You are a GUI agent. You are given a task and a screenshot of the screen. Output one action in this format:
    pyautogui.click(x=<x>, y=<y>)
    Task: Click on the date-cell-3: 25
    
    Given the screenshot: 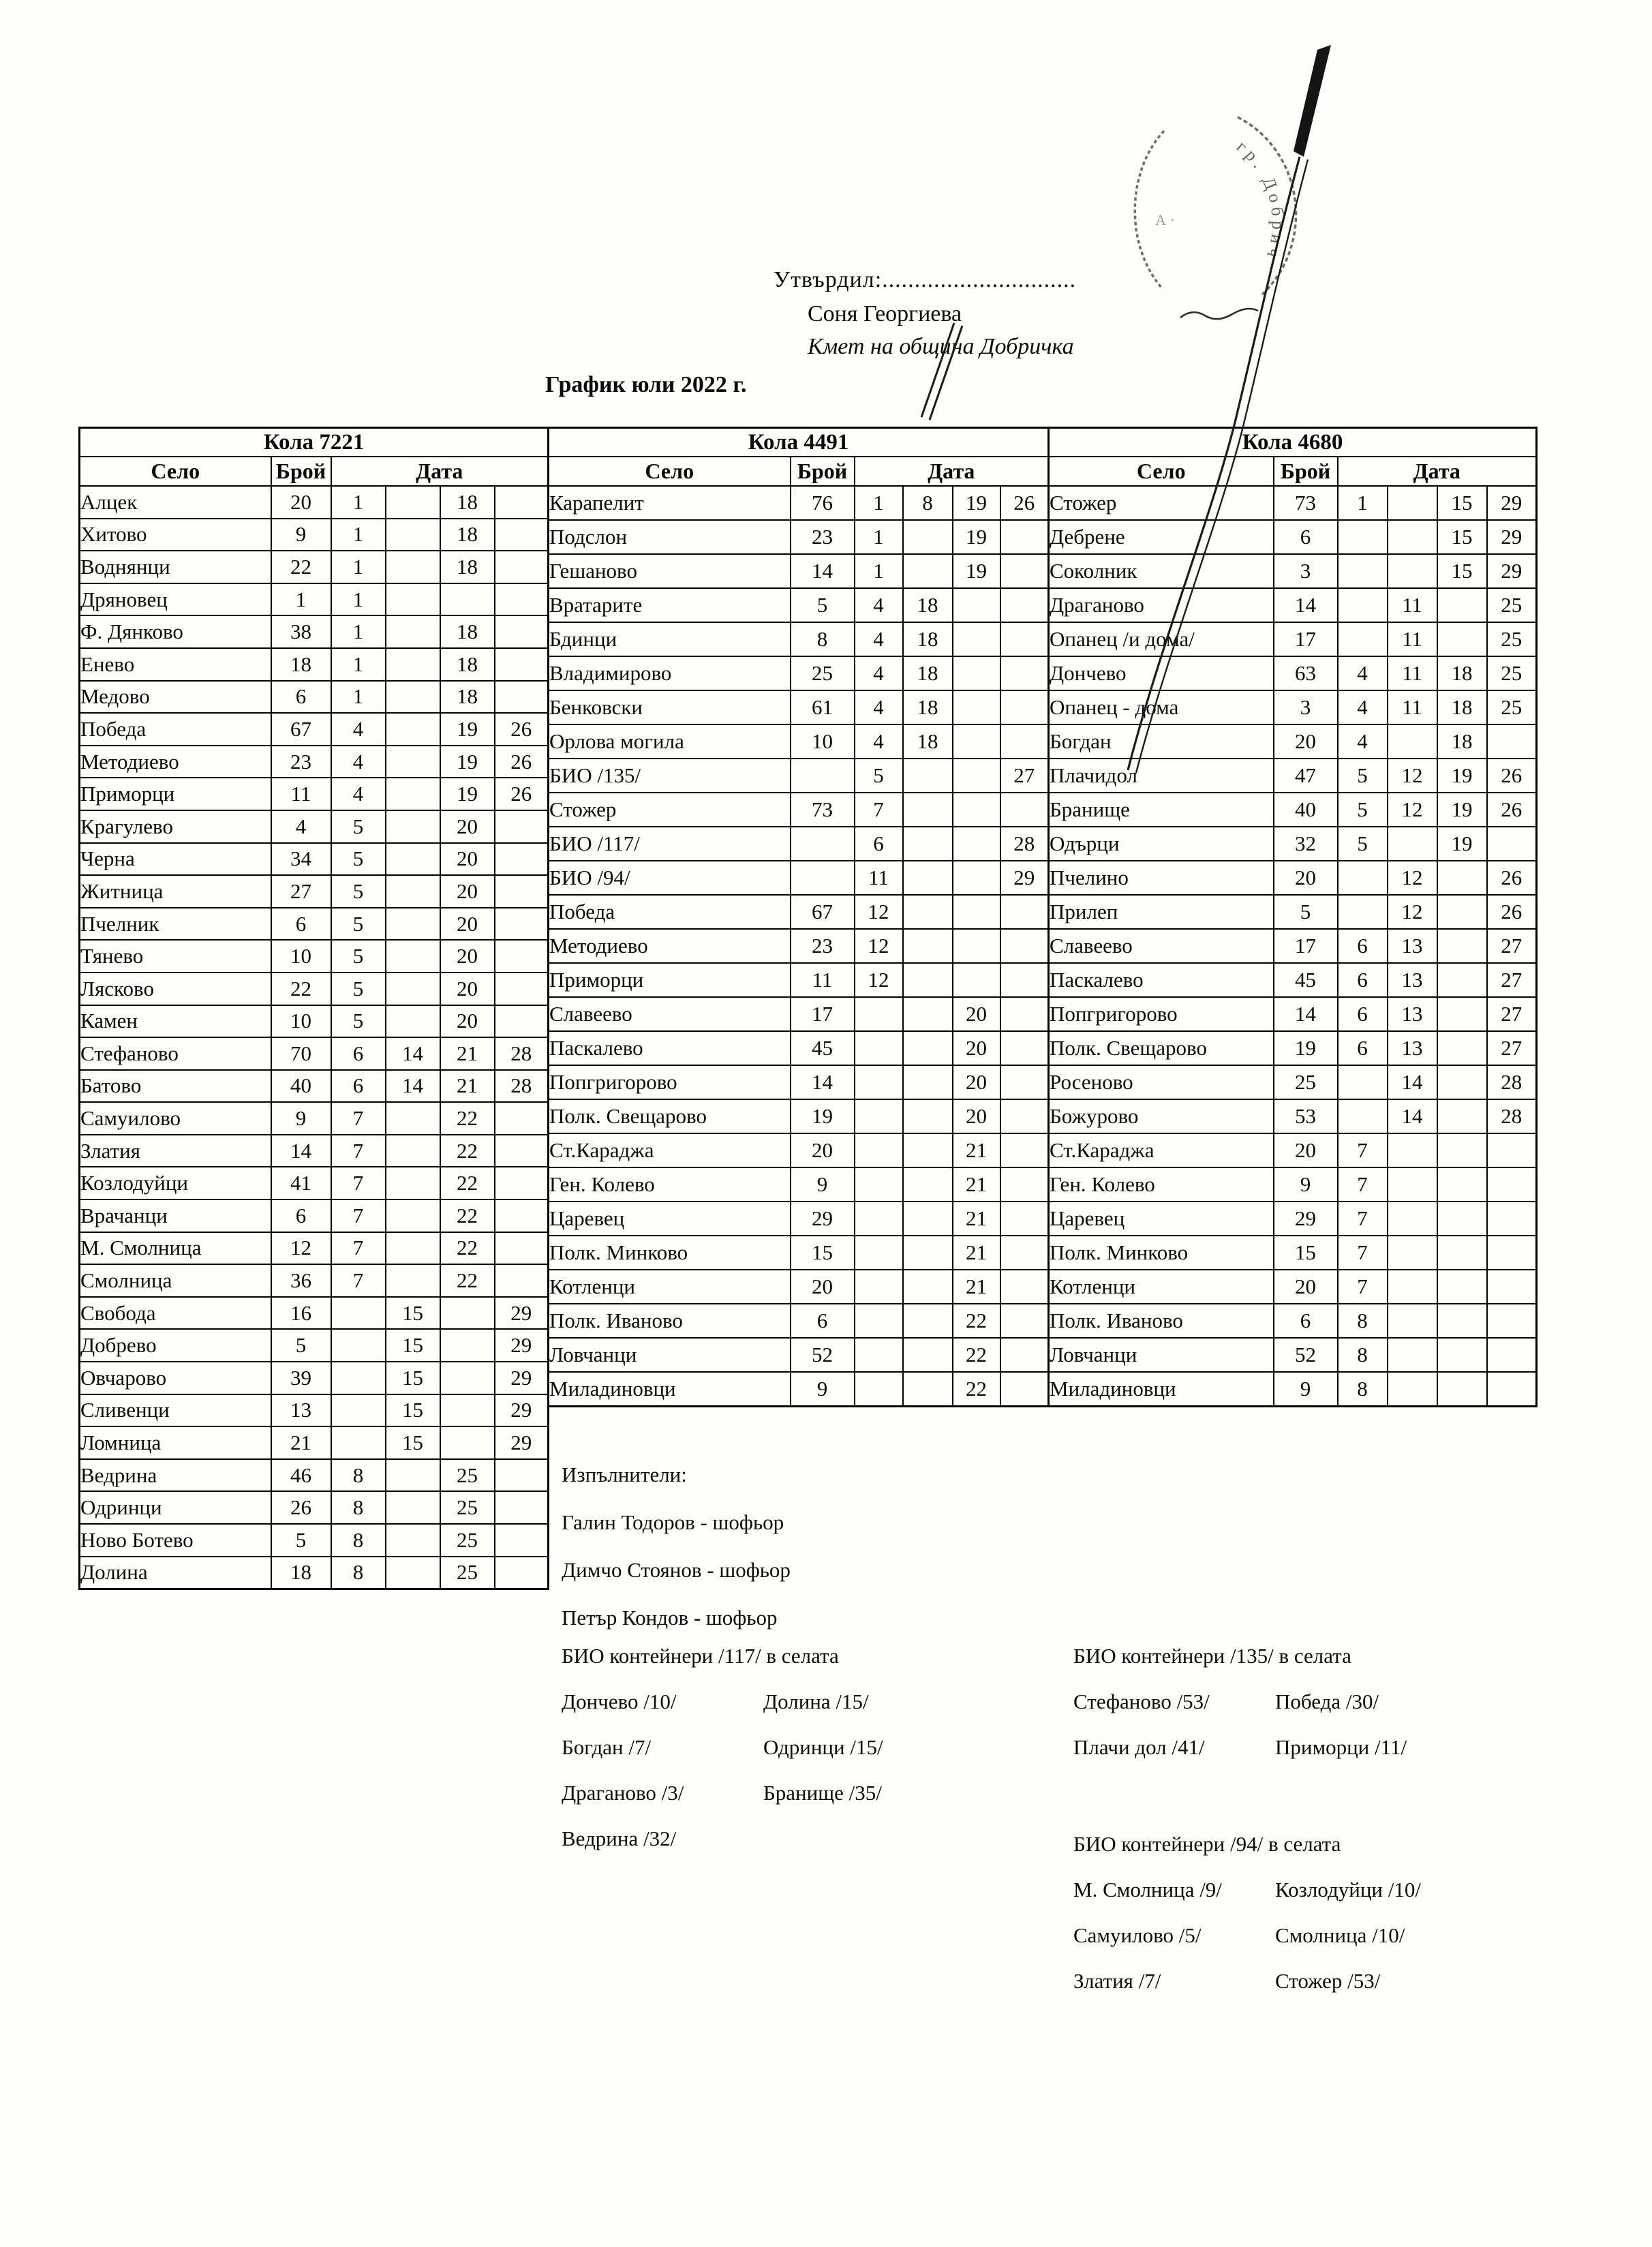 What is the action you would take?
    pyautogui.click(x=467, y=1572)
    